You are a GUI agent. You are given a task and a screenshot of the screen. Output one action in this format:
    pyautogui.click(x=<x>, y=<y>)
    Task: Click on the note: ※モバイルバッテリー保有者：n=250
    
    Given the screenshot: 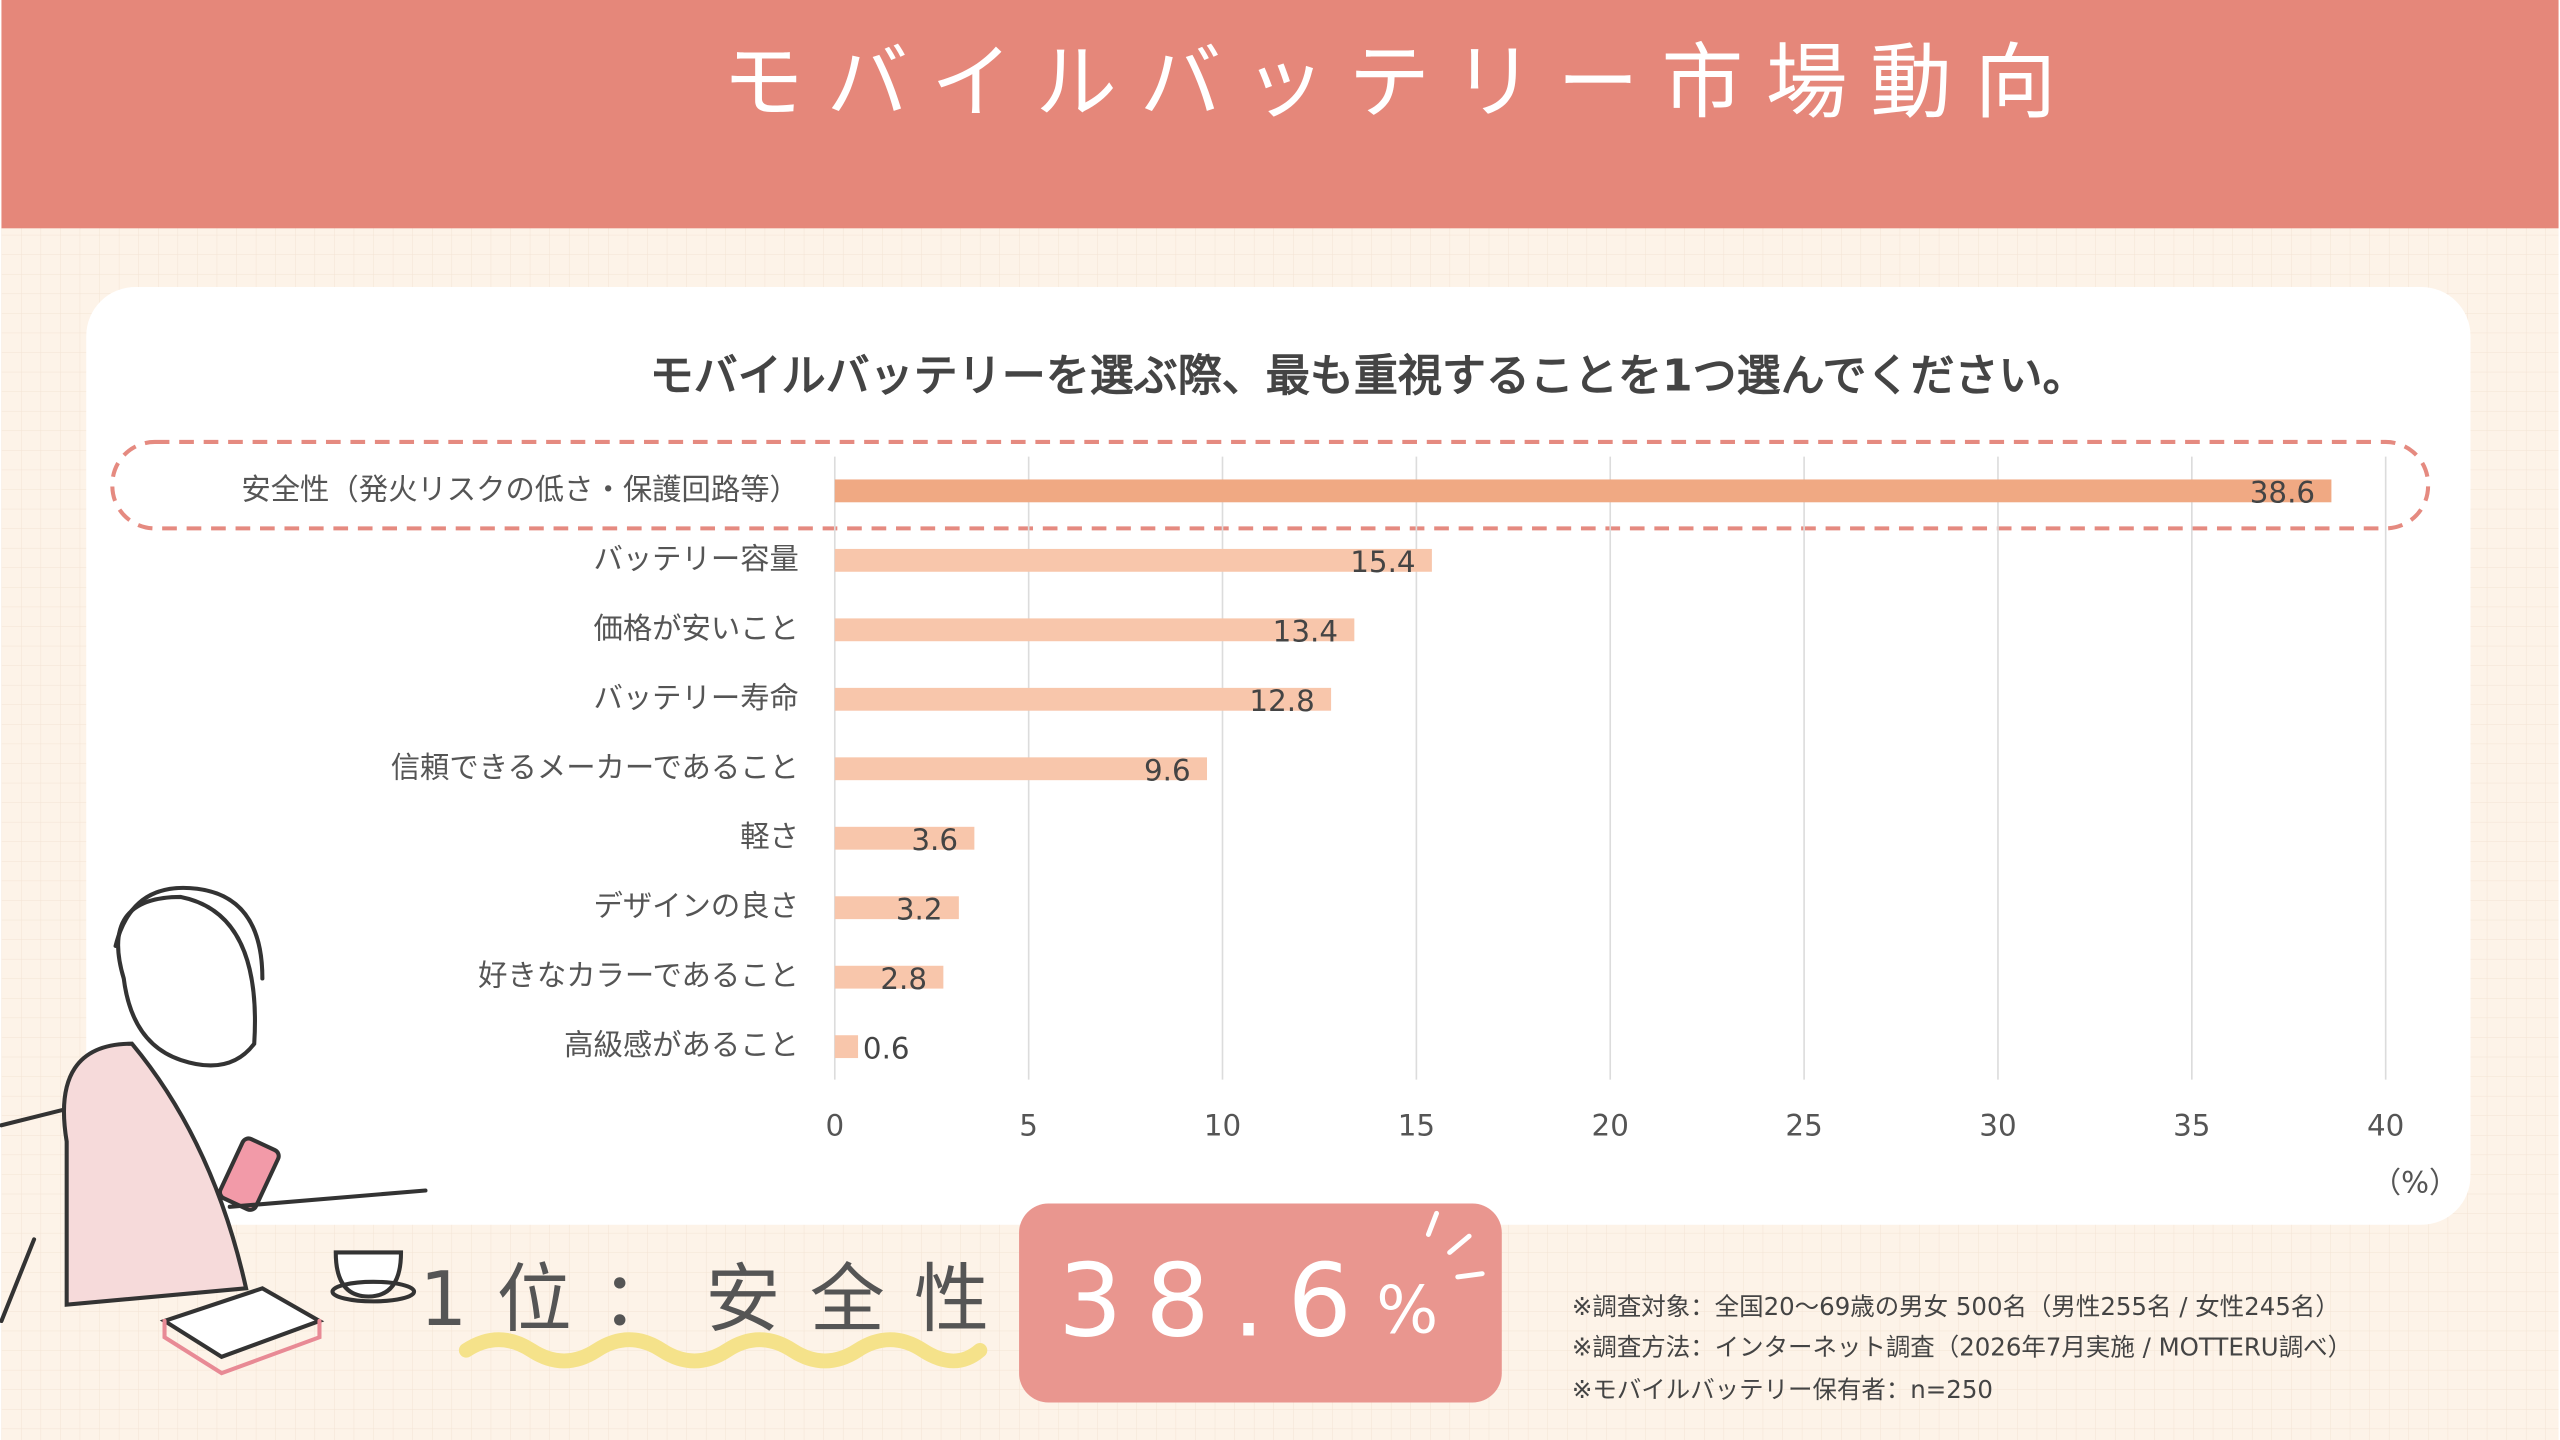 What is the action you would take?
    pyautogui.click(x=1782, y=1389)
    